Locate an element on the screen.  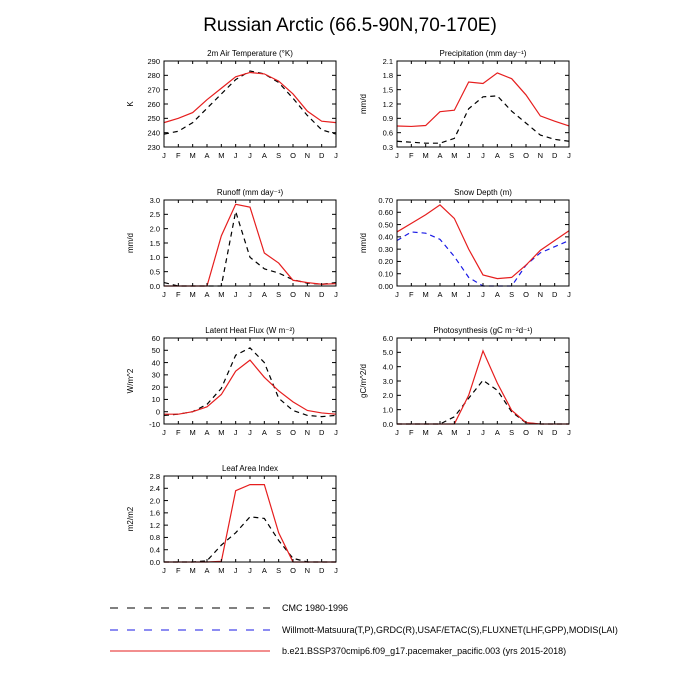
panel-title: Photosynthesis (gC m⁻²d⁻¹) is located at coordinates (482, 330).